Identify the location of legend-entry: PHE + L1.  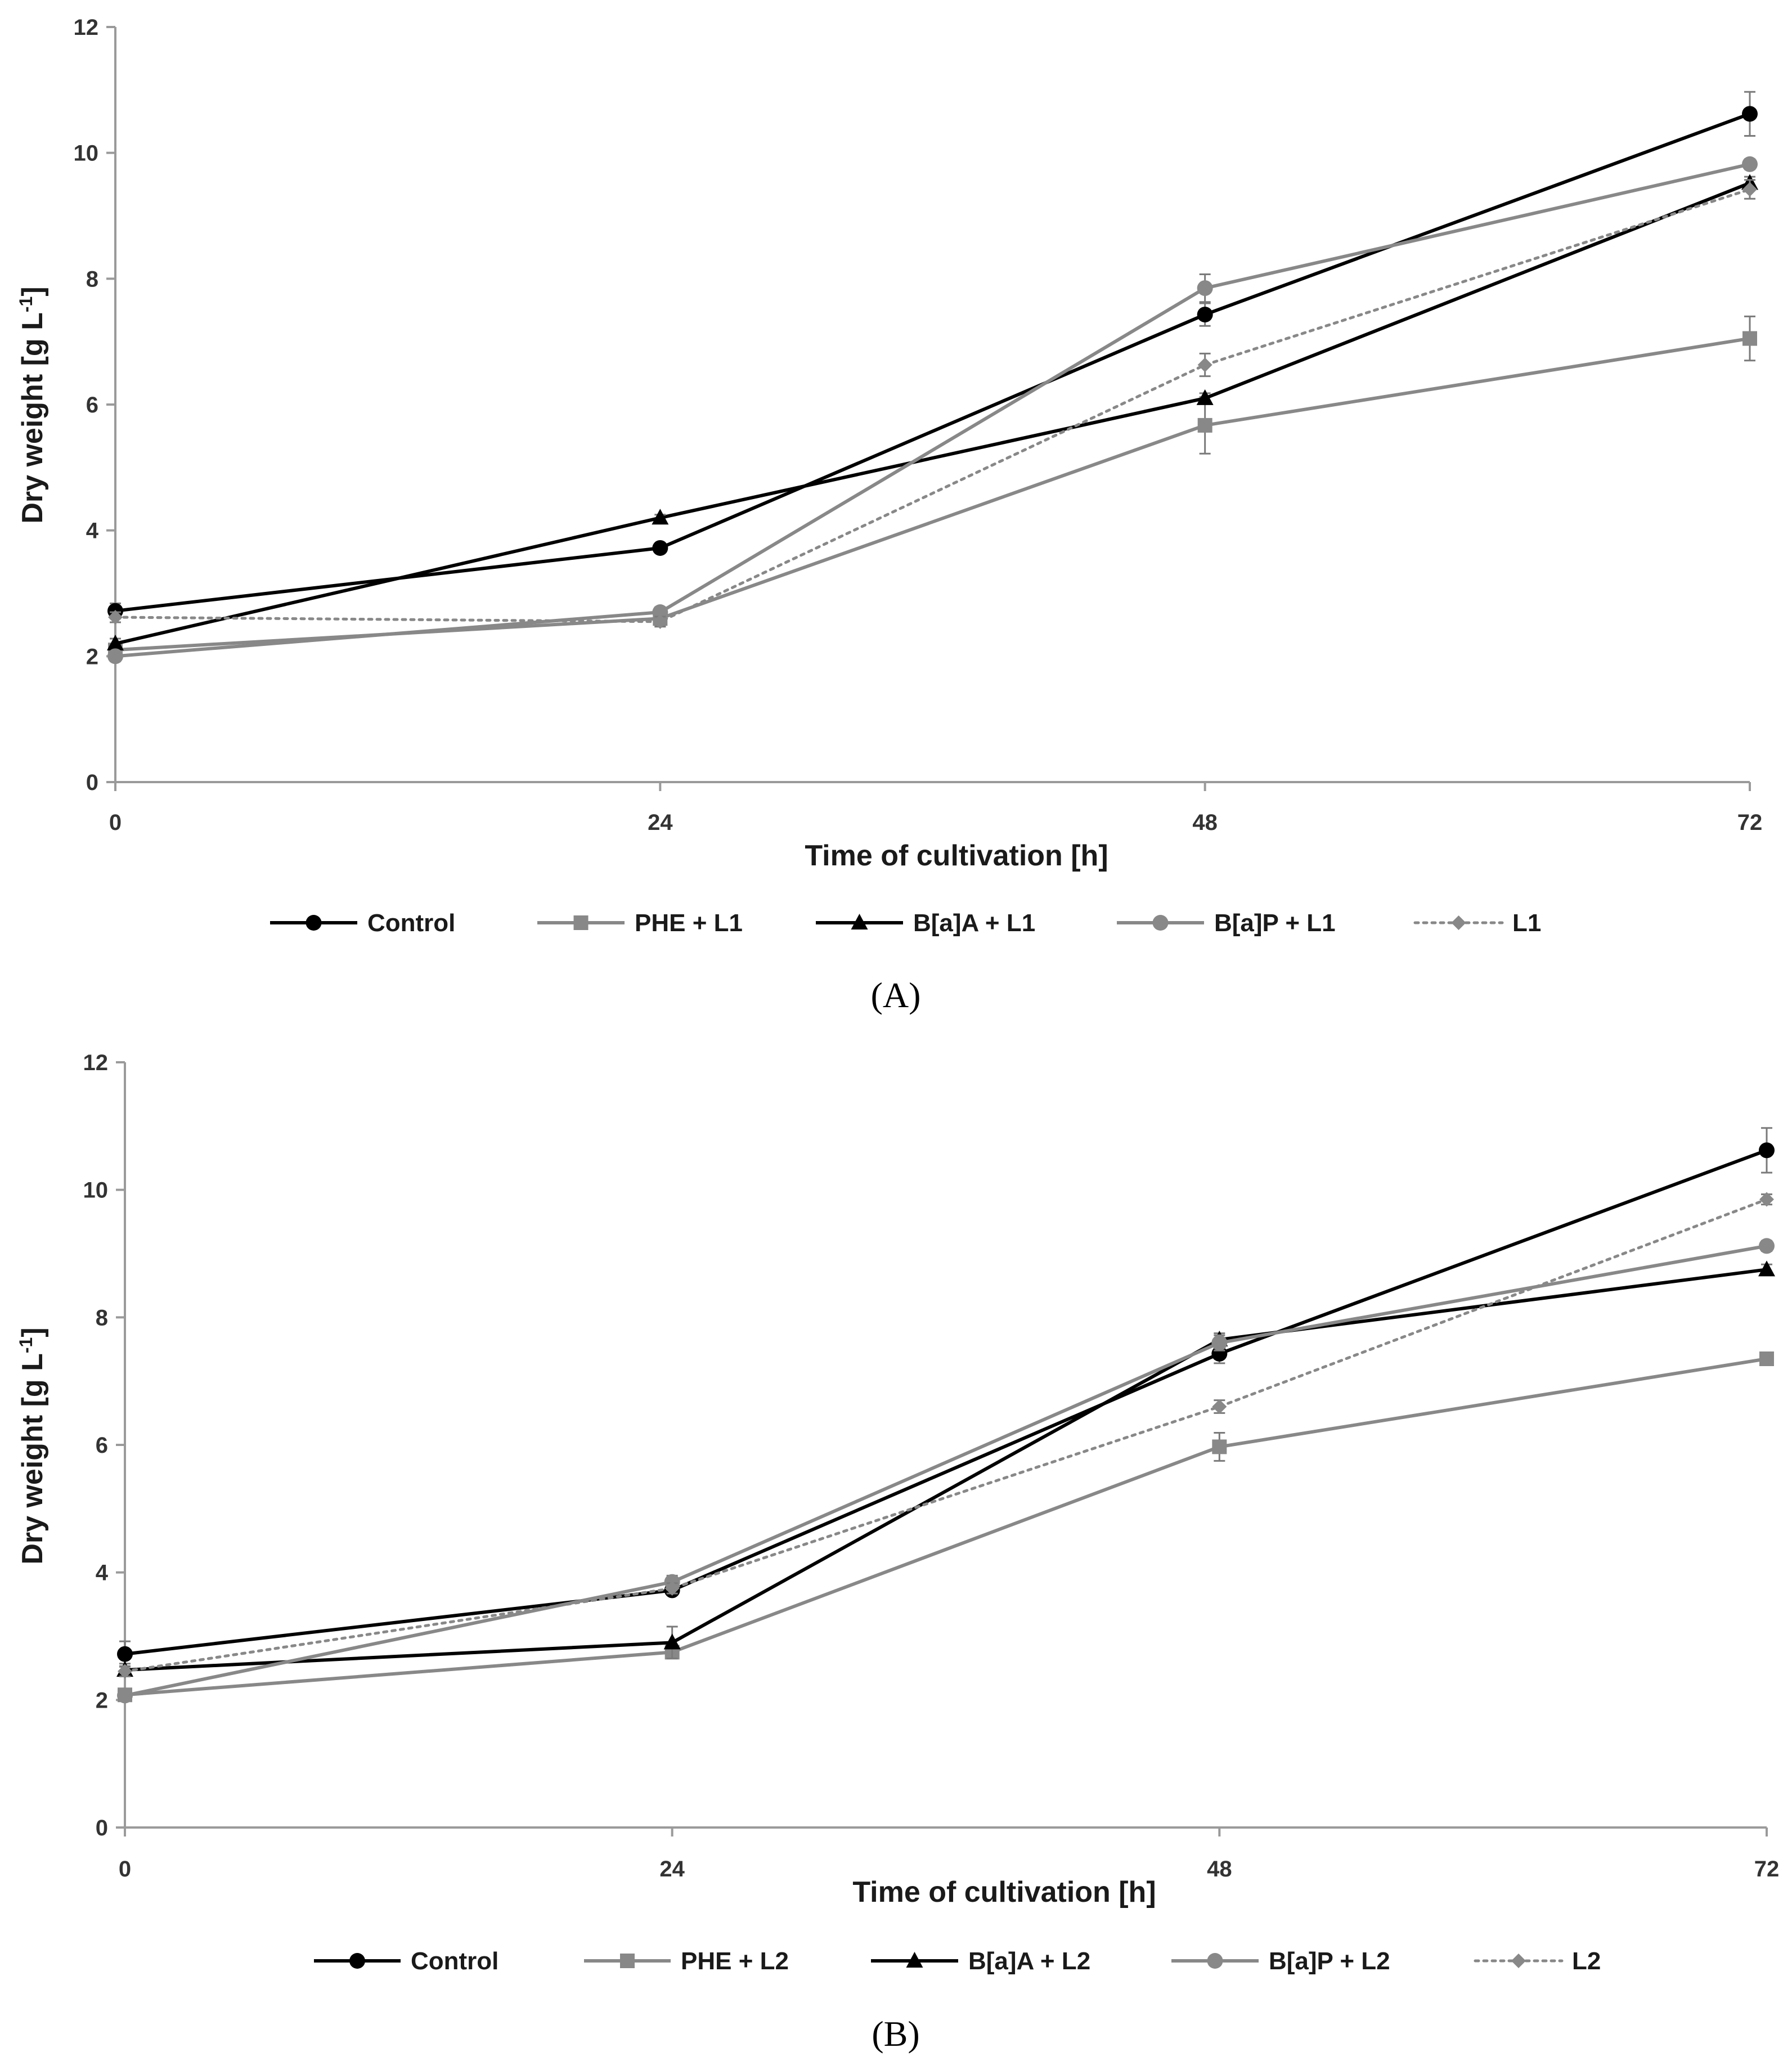
(640, 923).